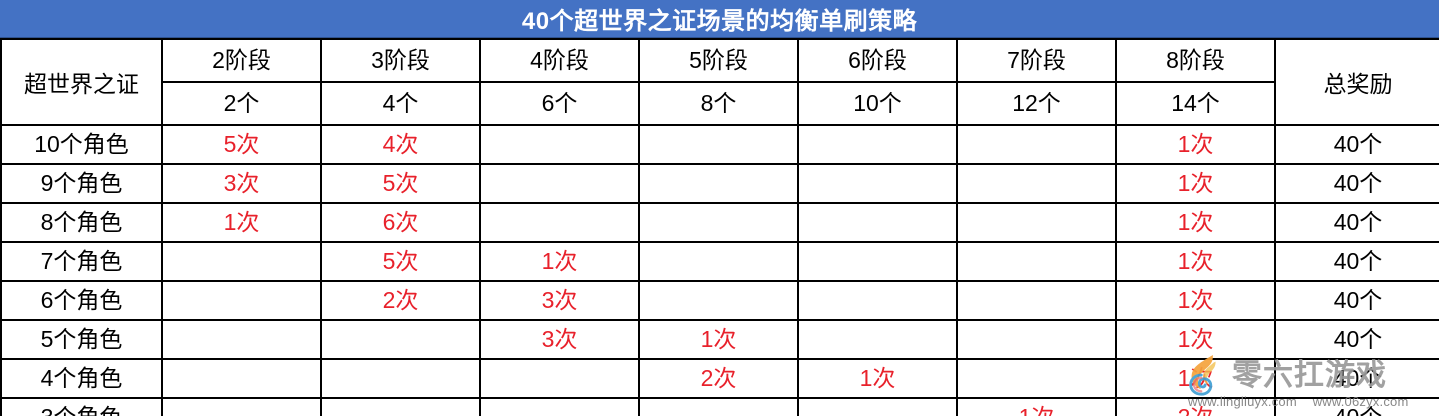  Describe the element at coordinates (81, 406) in the screenshot. I see `row-label-characters: 3个角色` at that location.